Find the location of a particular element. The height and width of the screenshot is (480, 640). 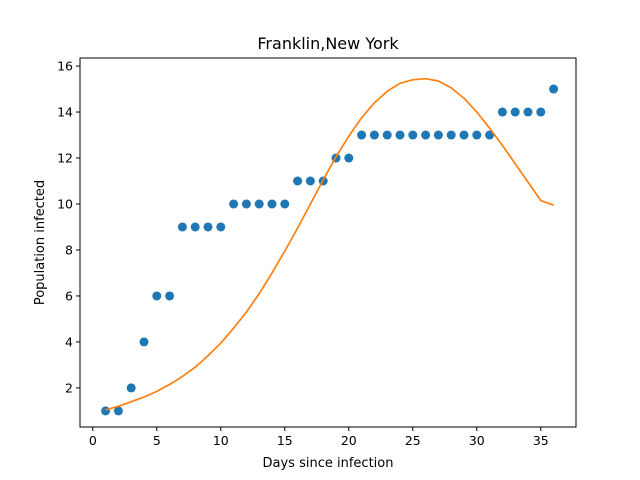

y-tick-label: 8 is located at coordinates (69, 249).